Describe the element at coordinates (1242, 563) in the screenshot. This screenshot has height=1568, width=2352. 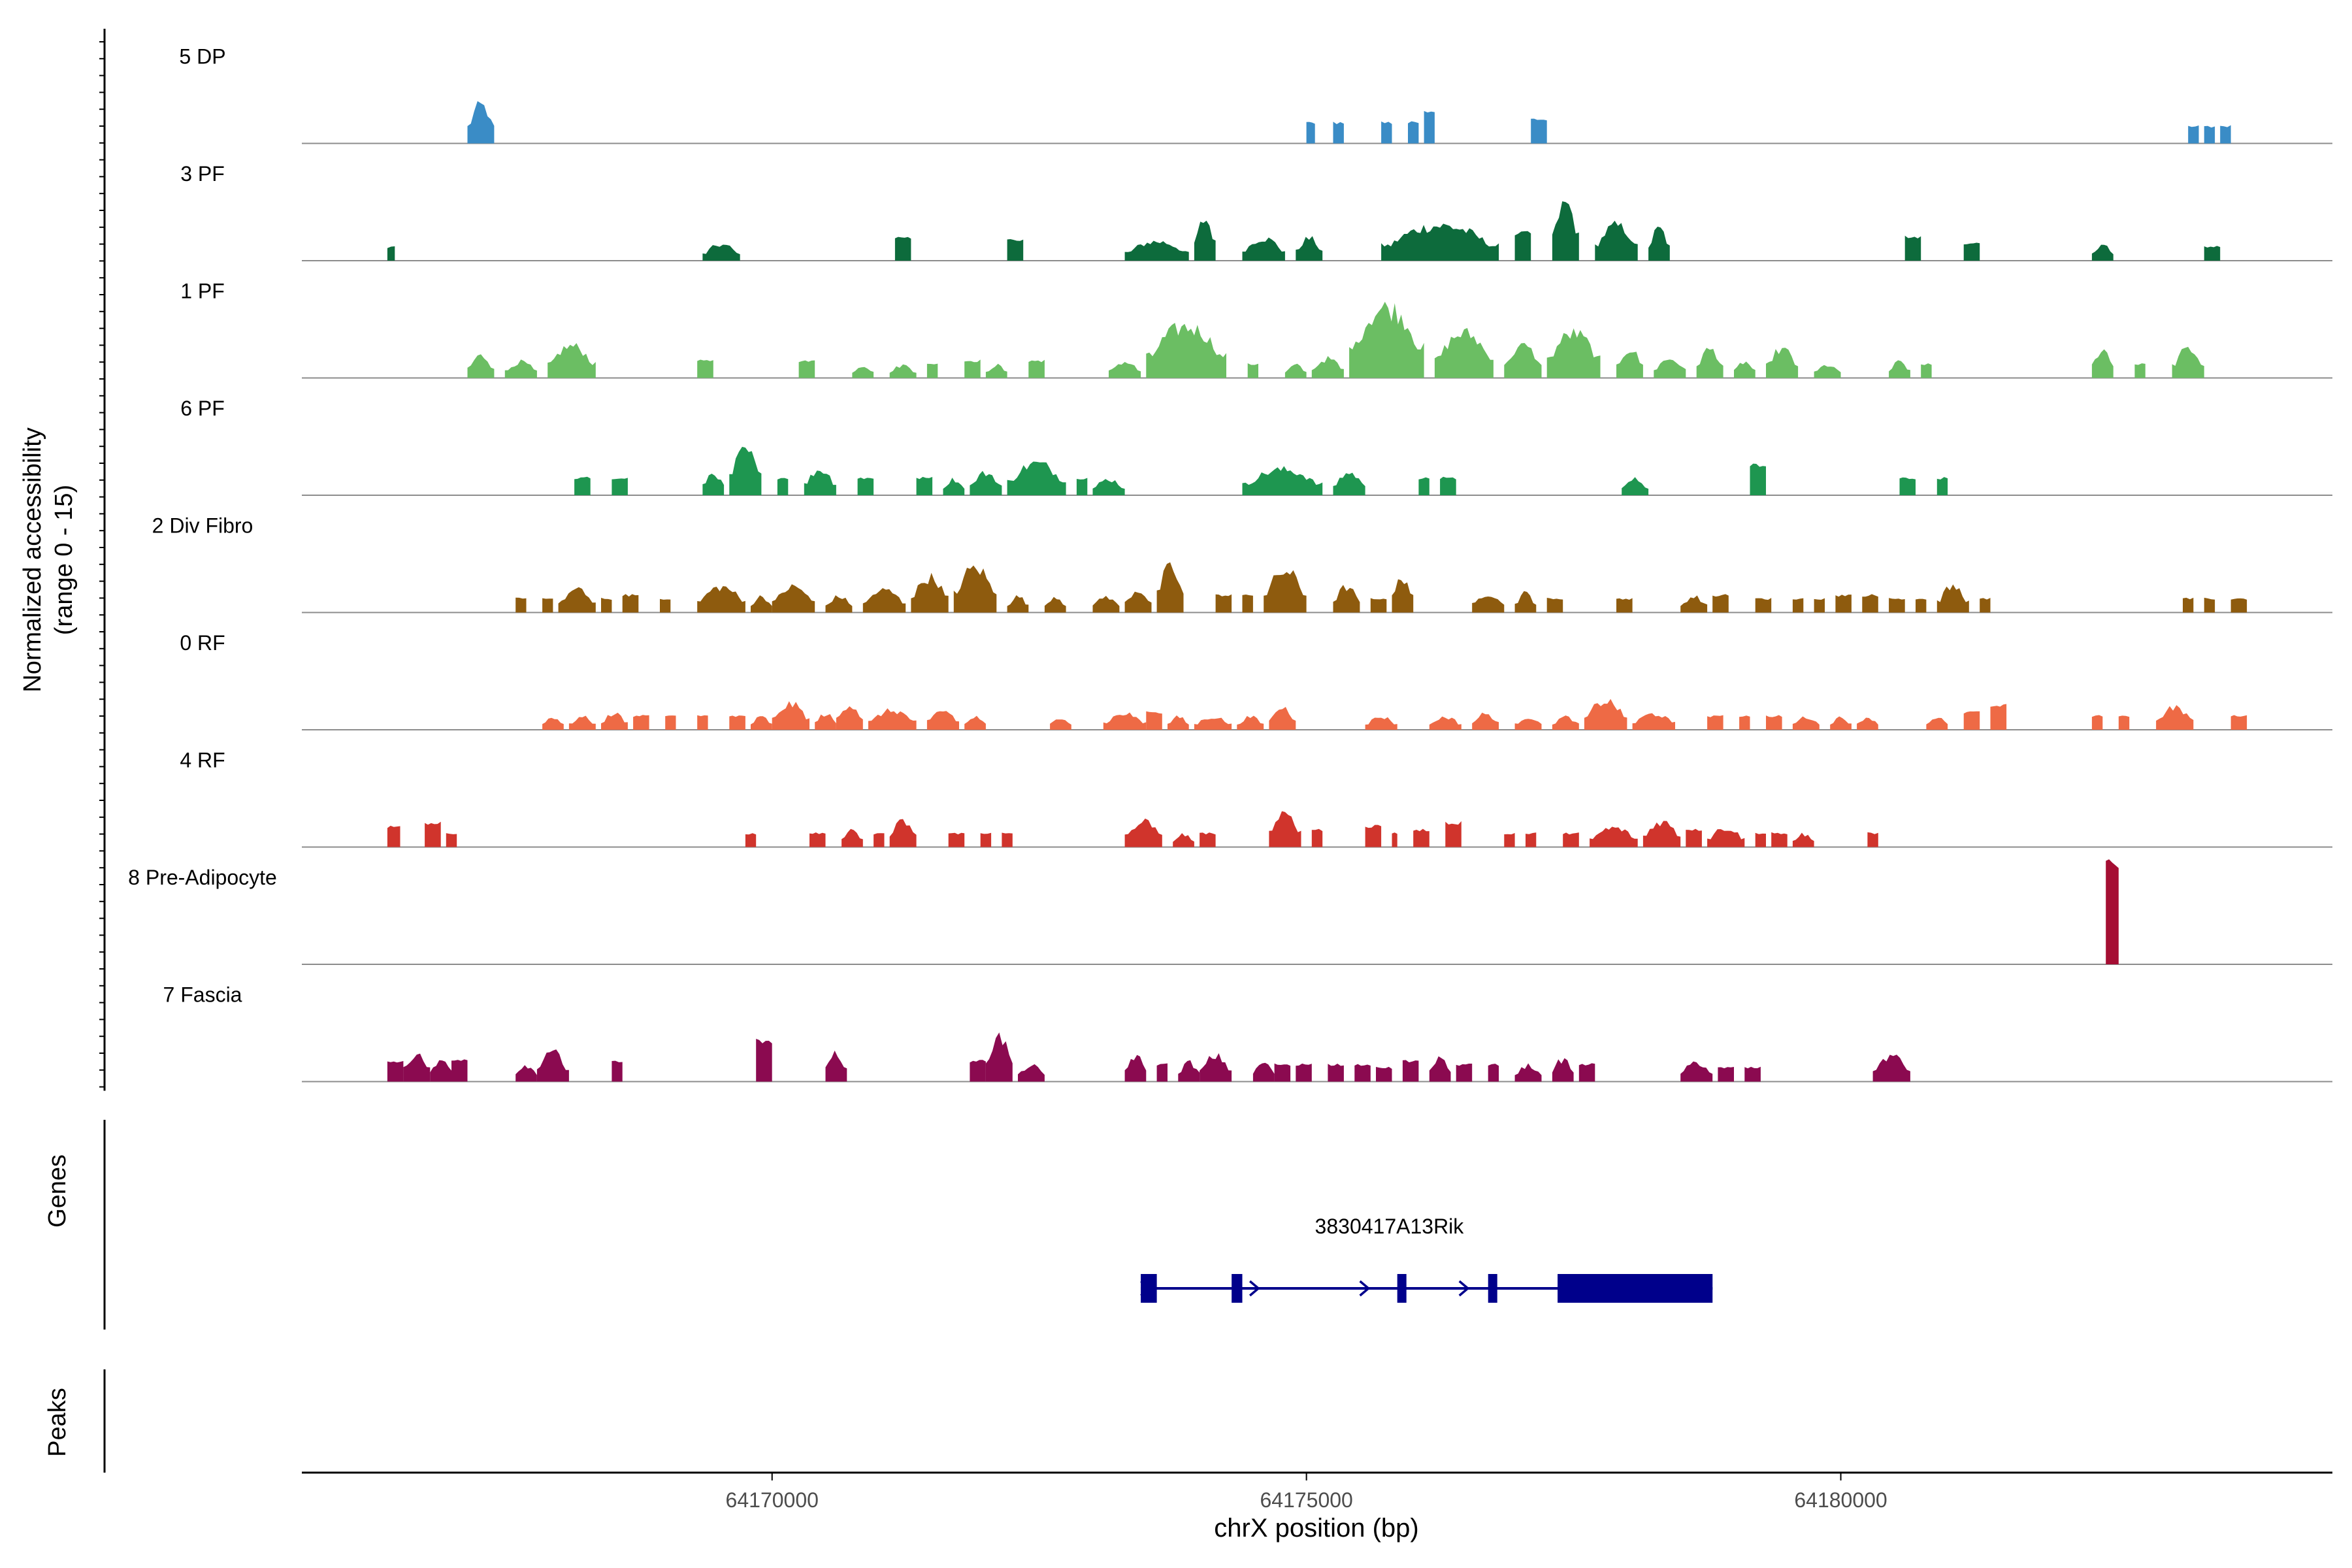
I see `track-2-div-fibro: 2 Div Fibro` at that location.